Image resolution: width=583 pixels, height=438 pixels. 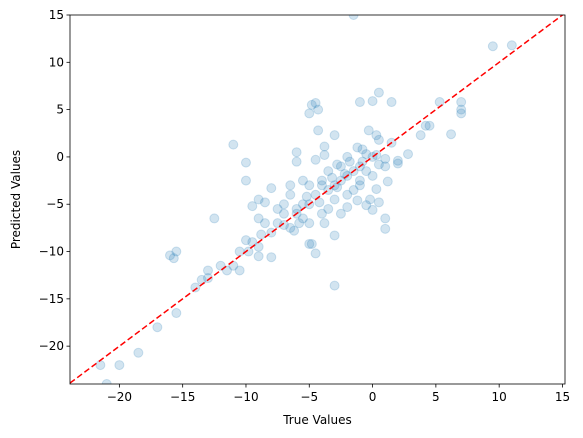 What do you see at coordinates (562, 397) in the screenshot?
I see `x-tick-label: 15` at bounding box center [562, 397].